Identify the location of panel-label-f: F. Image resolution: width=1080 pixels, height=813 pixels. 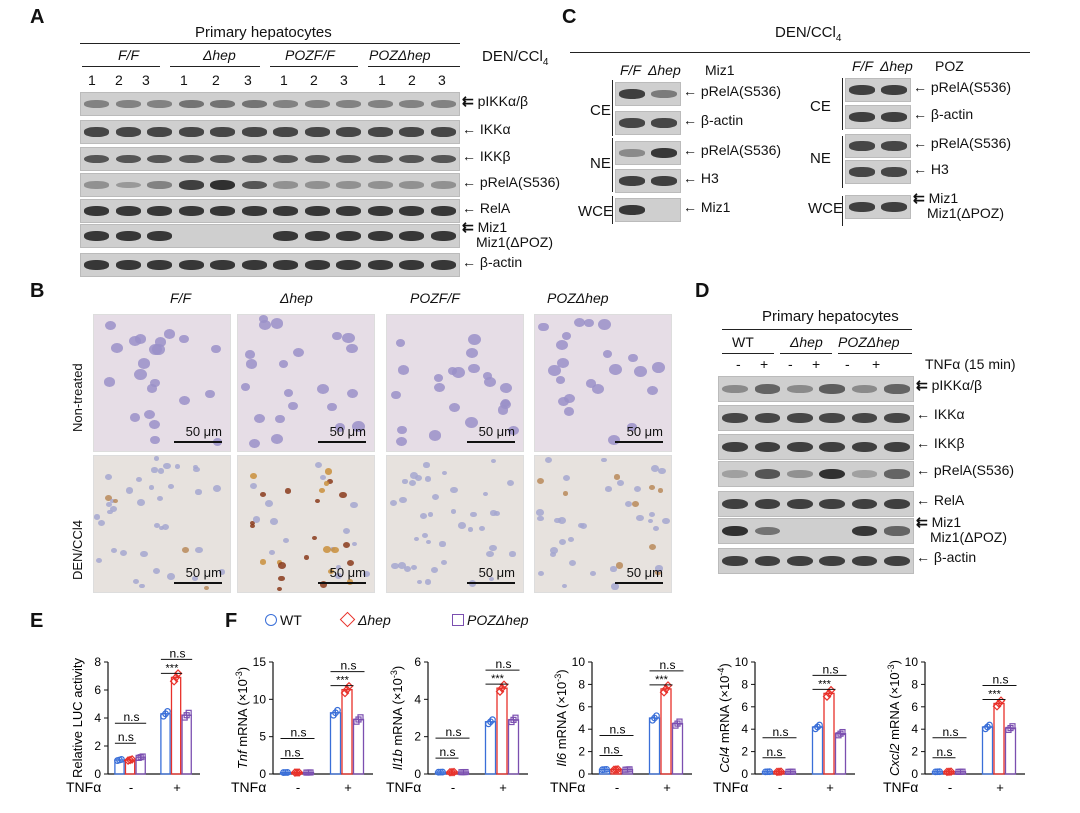
(231, 621).